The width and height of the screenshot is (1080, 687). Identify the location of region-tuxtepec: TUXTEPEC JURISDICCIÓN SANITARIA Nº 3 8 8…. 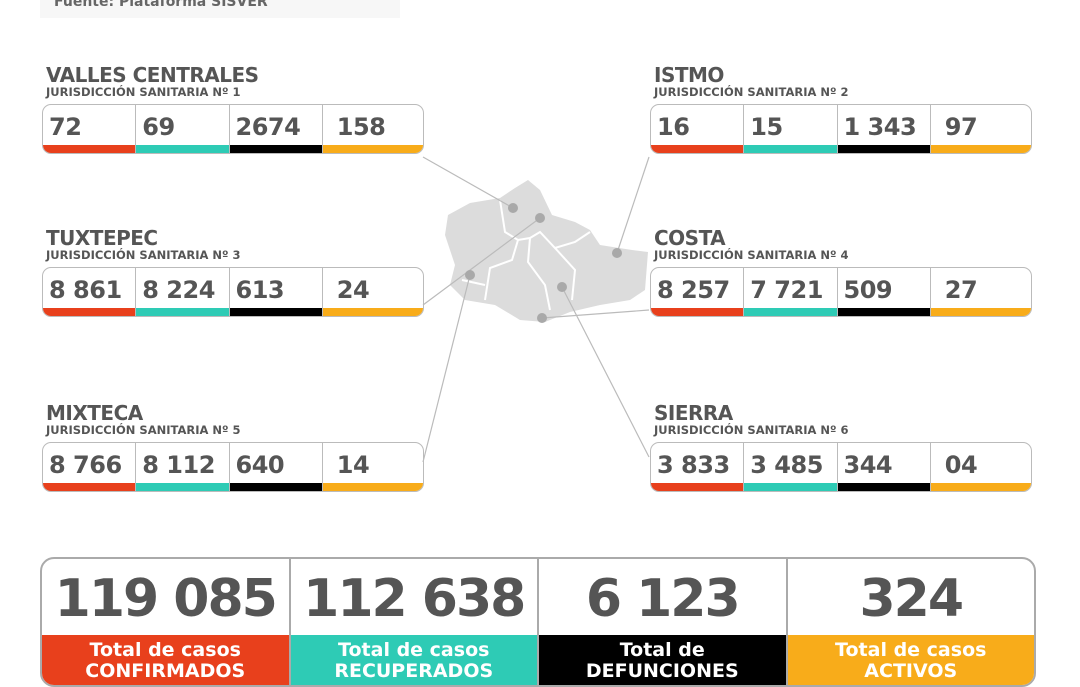
(233, 272).